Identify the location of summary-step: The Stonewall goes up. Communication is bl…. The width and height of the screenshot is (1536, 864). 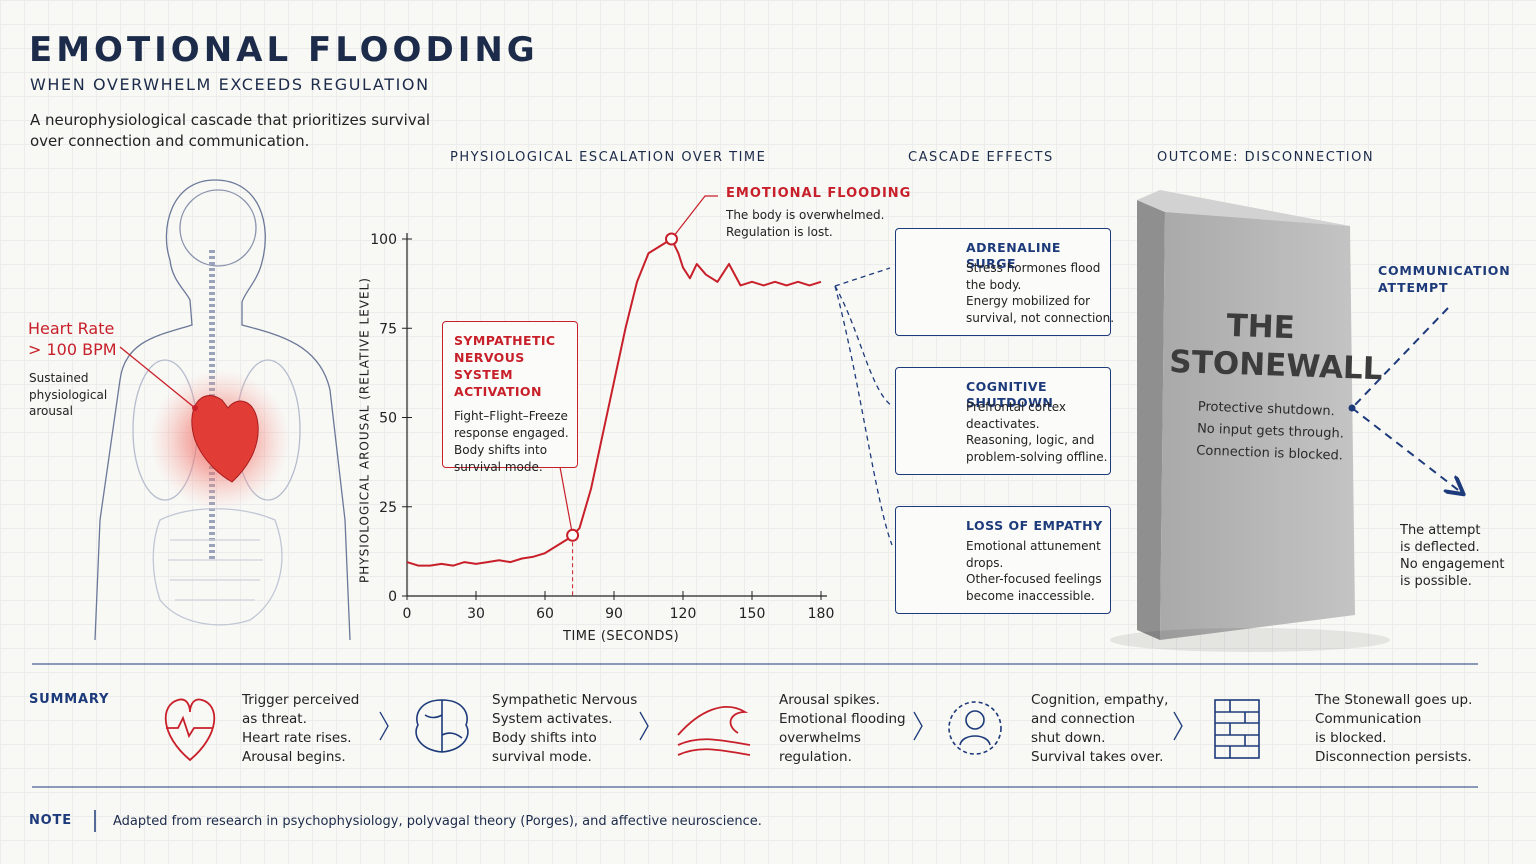
(1393, 729).